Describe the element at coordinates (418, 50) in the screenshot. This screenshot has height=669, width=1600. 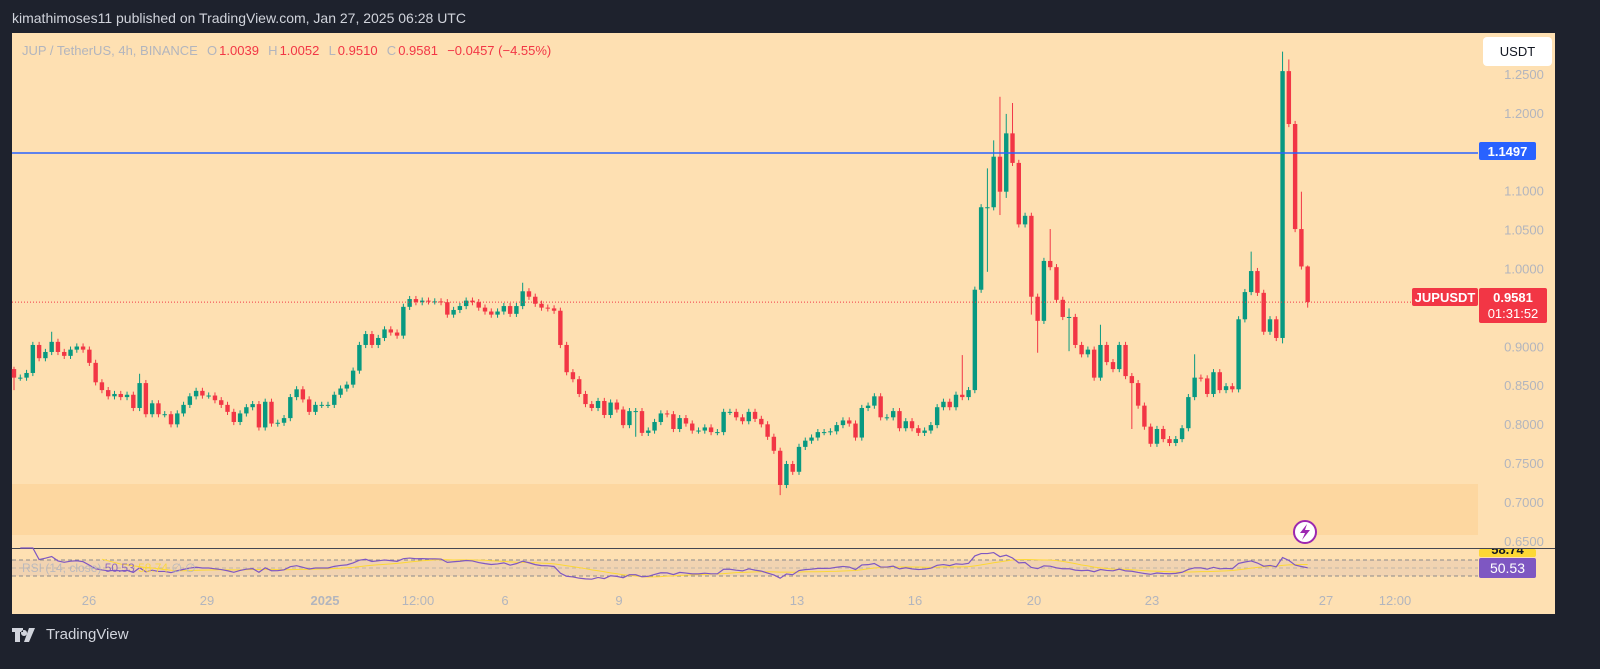
I see `close-value: 0.9581` at that location.